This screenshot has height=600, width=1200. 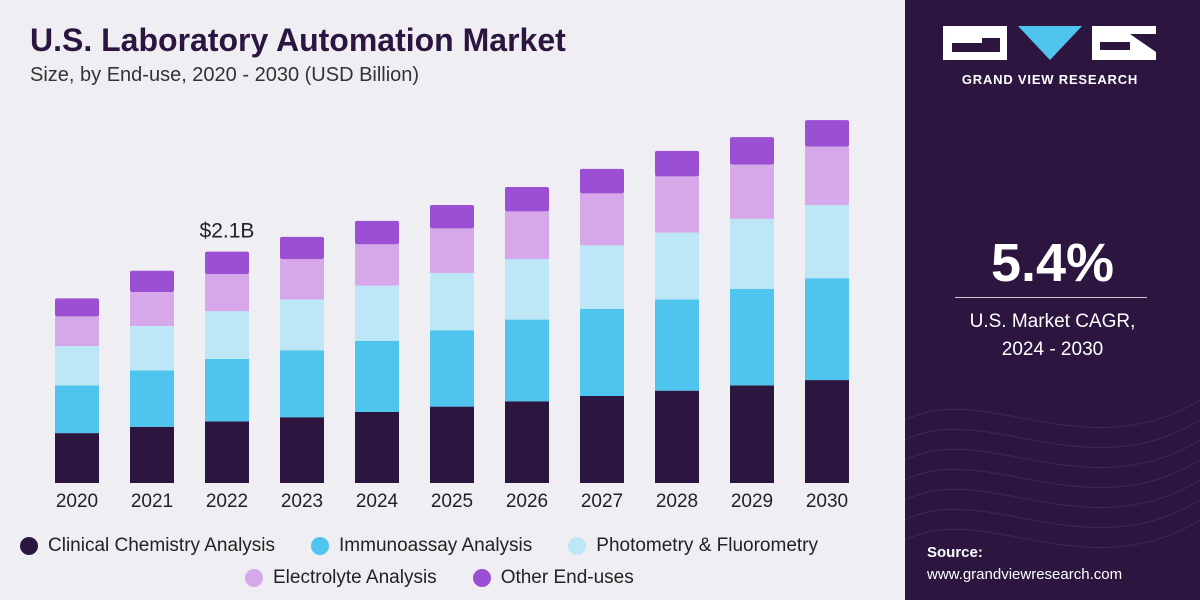 I want to click on bar-segment-2020-immunoassay-analysis, so click(x=77, y=409).